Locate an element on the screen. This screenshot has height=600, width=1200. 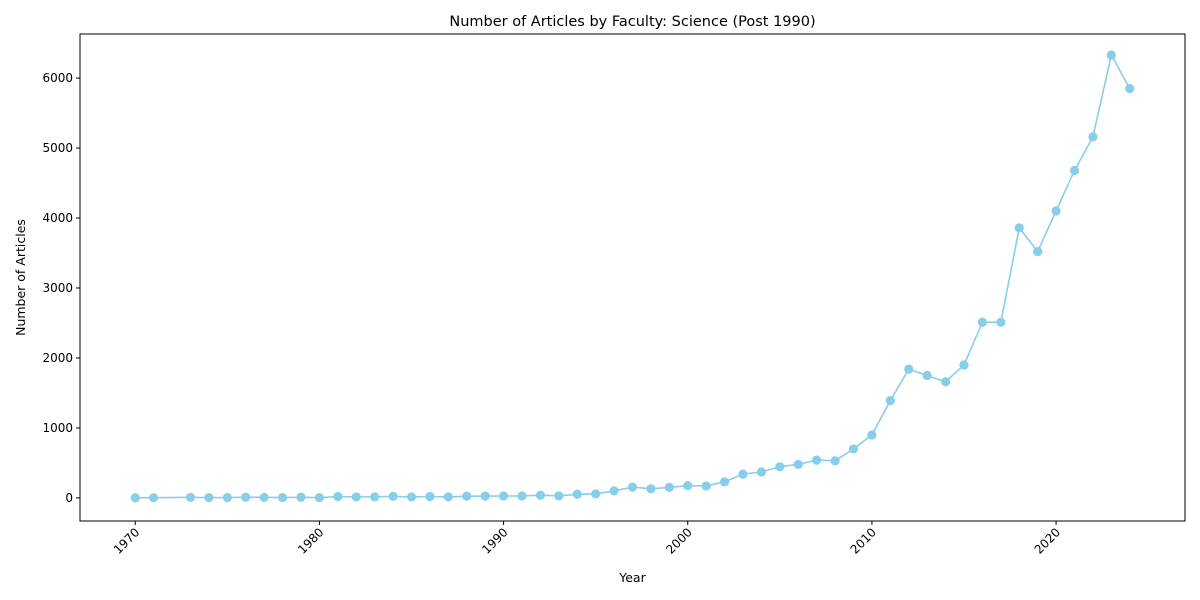
x-tick-label: 1990 is located at coordinates (494, 540).